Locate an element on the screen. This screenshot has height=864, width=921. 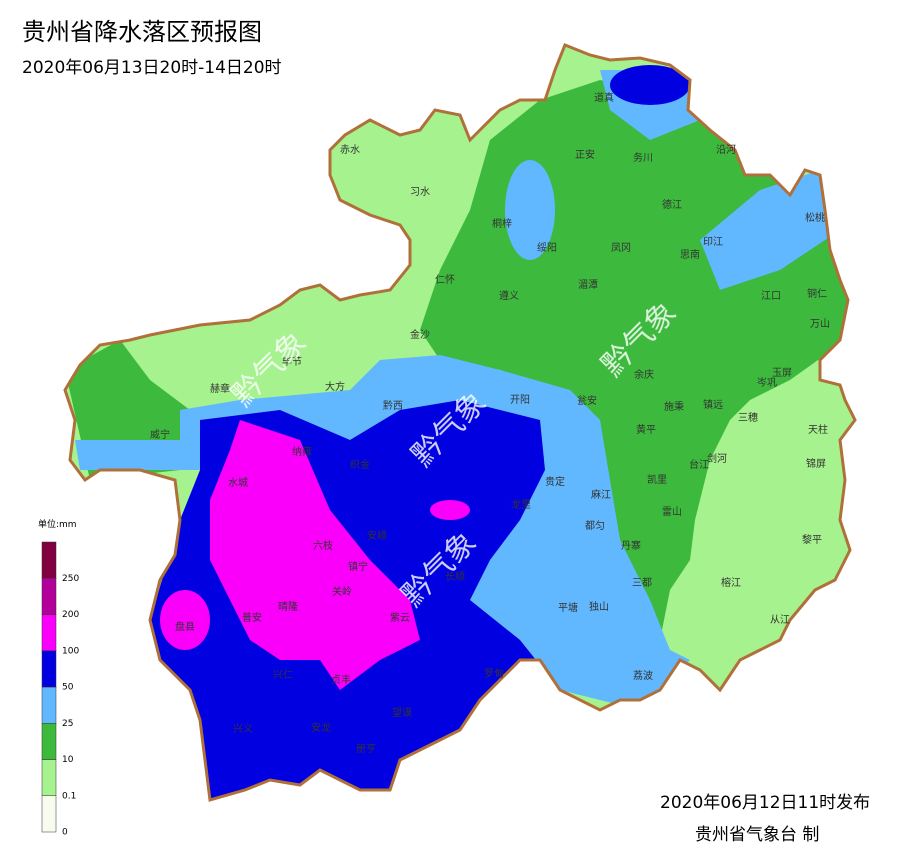
county-label: 天柱 is located at coordinates (818, 429).